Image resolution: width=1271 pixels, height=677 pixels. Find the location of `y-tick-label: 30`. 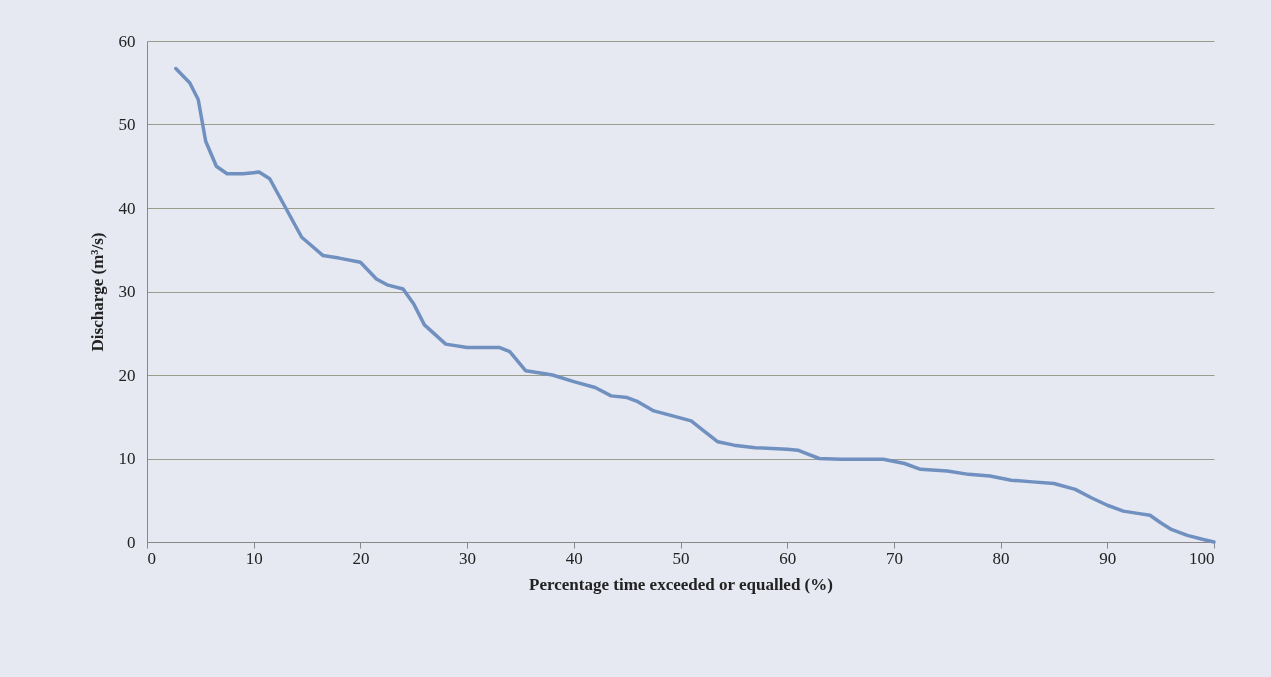

y-tick-label: 30 is located at coordinates (127, 291).